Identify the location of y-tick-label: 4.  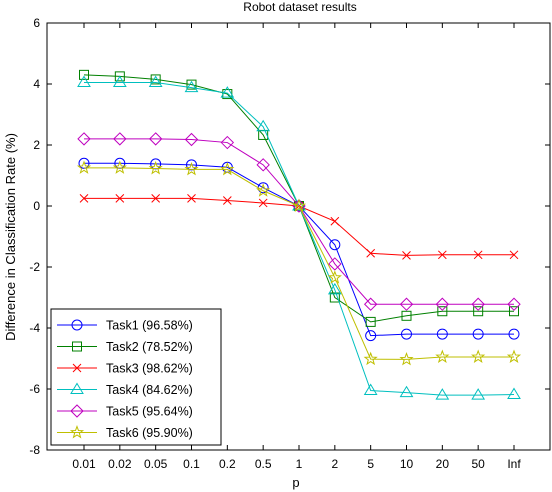
(36, 84).